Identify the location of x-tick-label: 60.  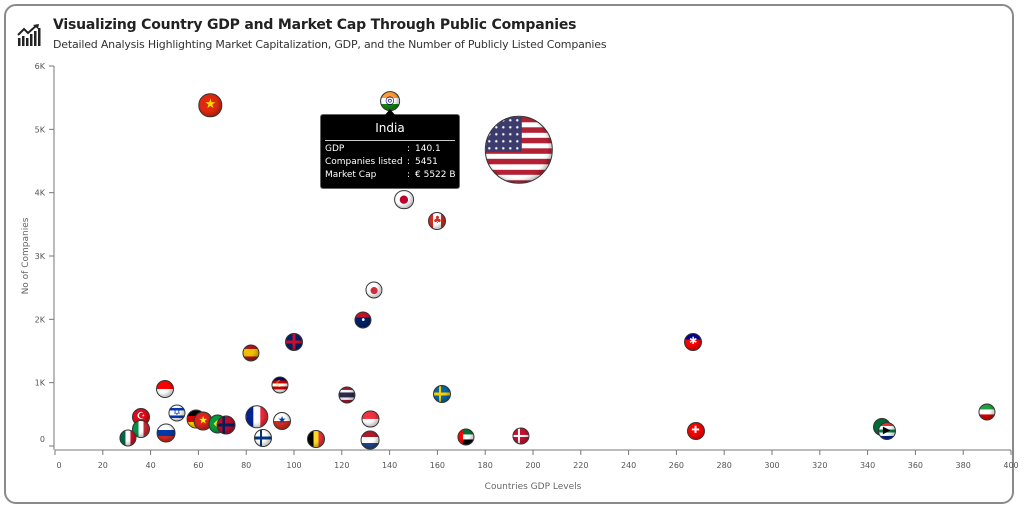
(198, 465).